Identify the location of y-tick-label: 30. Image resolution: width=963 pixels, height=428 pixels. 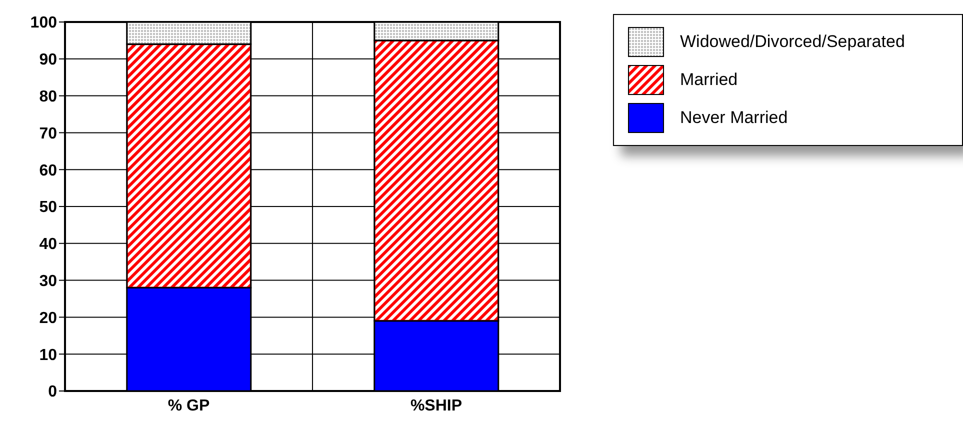
(48, 281).